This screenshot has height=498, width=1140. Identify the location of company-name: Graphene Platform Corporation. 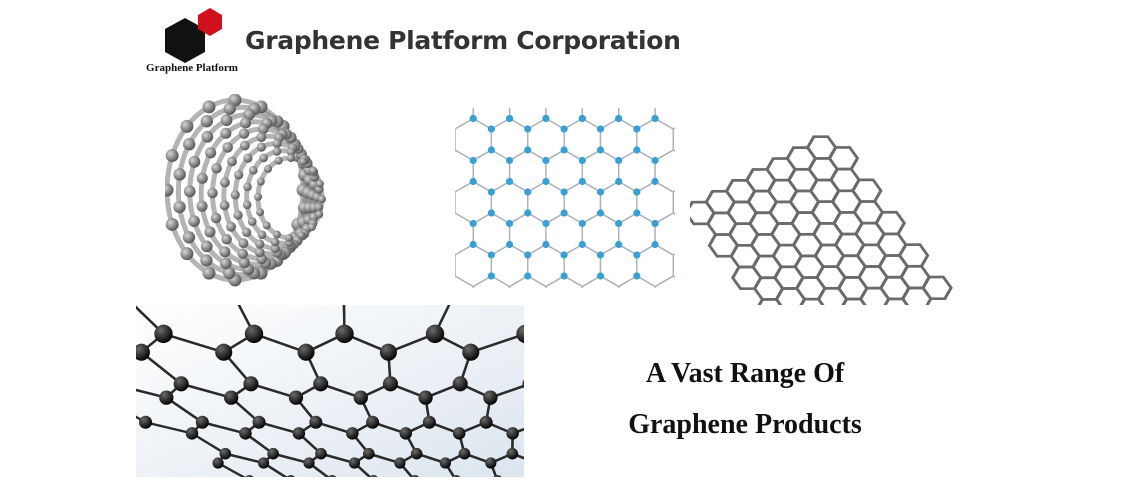
(463, 40).